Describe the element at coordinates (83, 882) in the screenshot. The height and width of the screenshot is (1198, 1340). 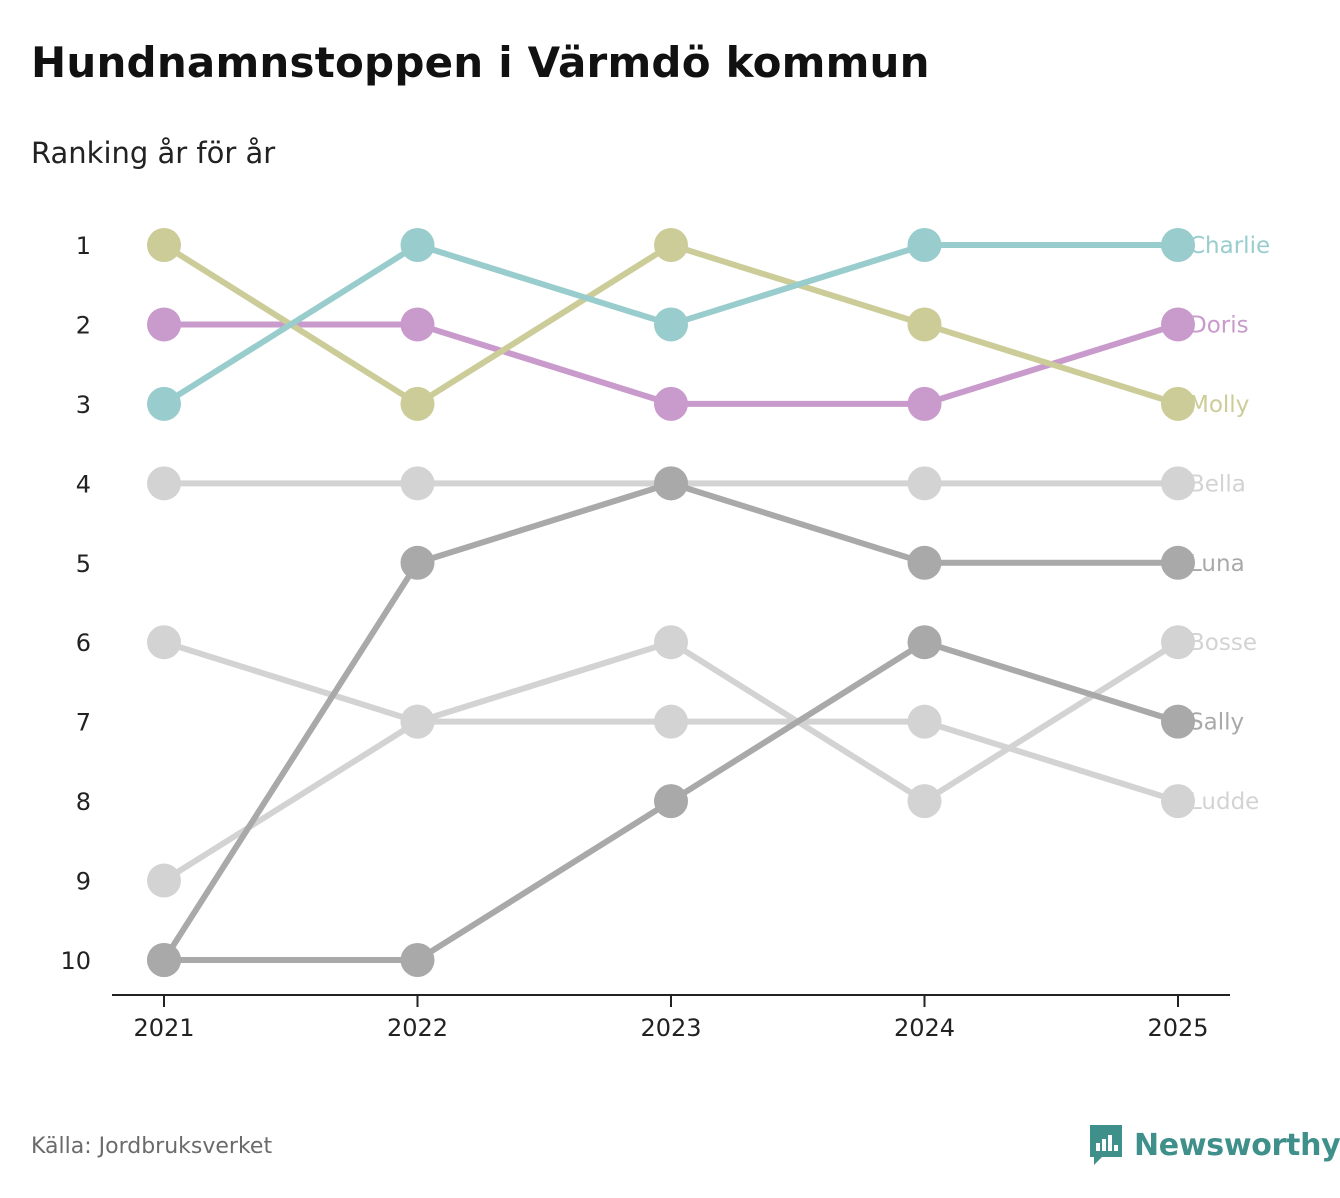
I see `y-tick-label: 9` at that location.